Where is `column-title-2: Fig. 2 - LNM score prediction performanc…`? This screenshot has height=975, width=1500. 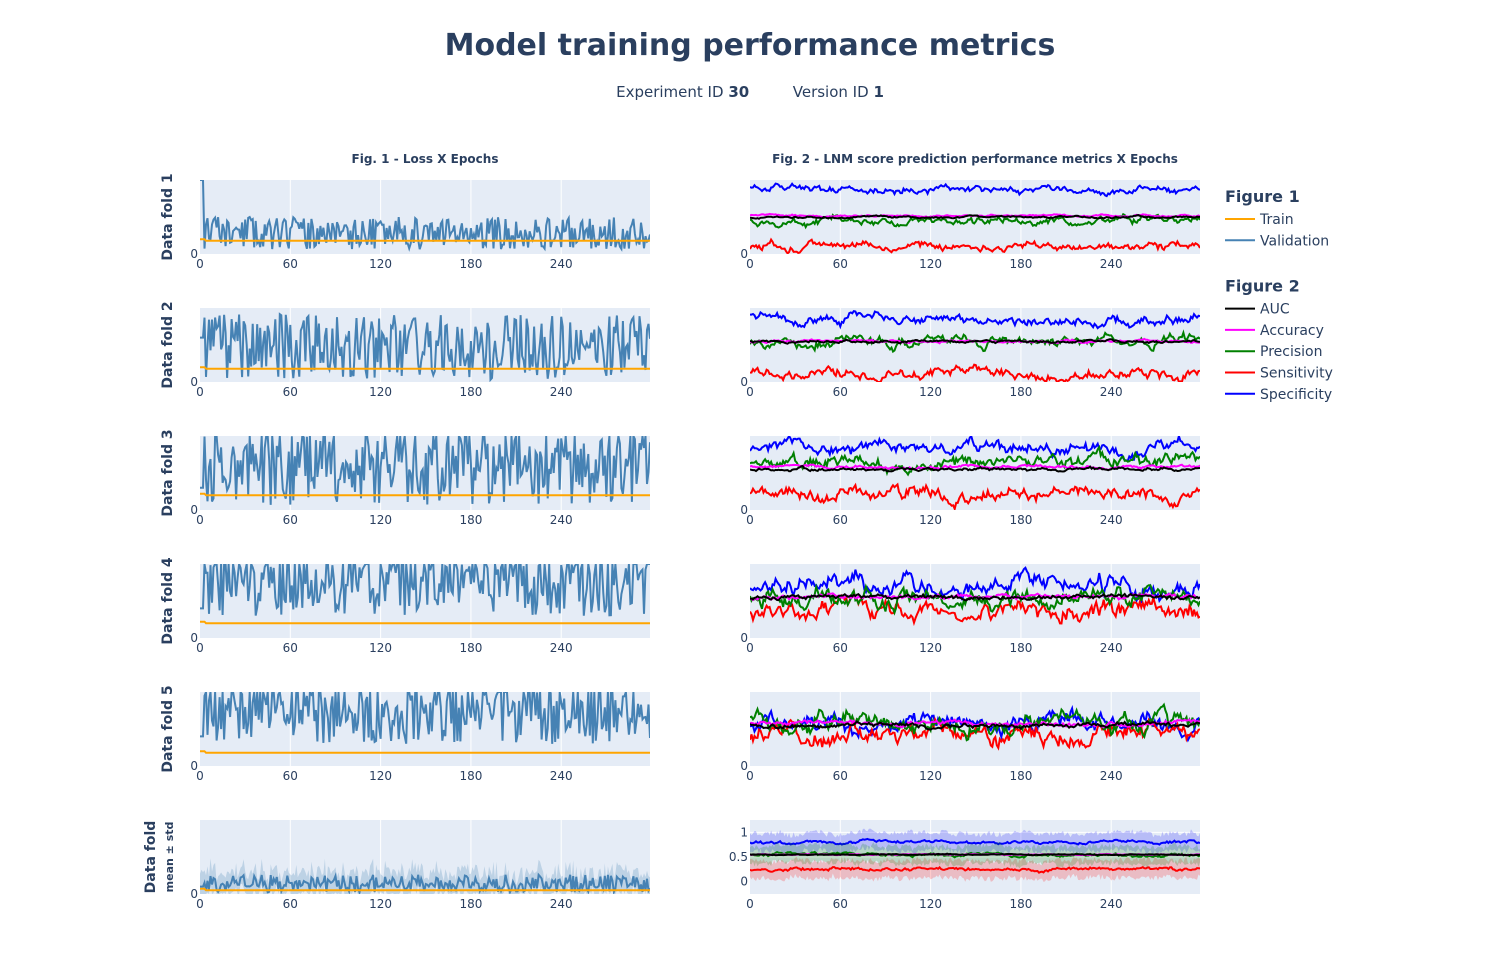 column-title-2: Fig. 2 - LNM score prediction performanc… is located at coordinates (975, 159).